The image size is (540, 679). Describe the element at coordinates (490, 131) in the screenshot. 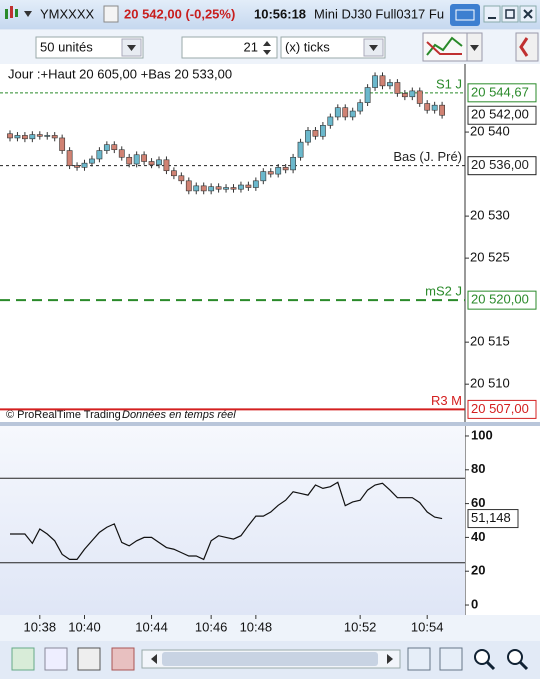

I see `y-tick-label: 20 540` at that location.